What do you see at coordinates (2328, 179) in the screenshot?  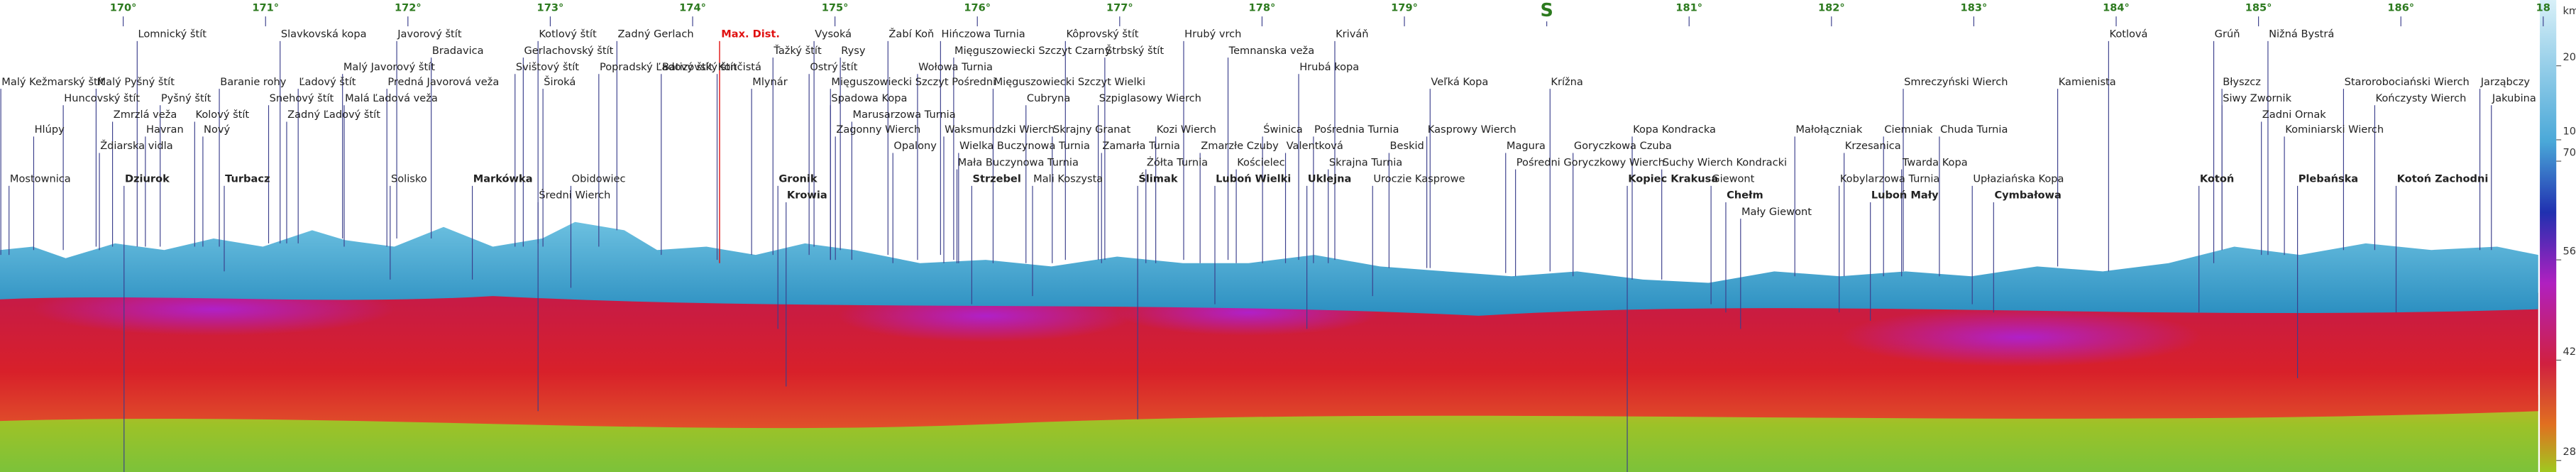 I see `peak-label: Plebańska` at bounding box center [2328, 179].